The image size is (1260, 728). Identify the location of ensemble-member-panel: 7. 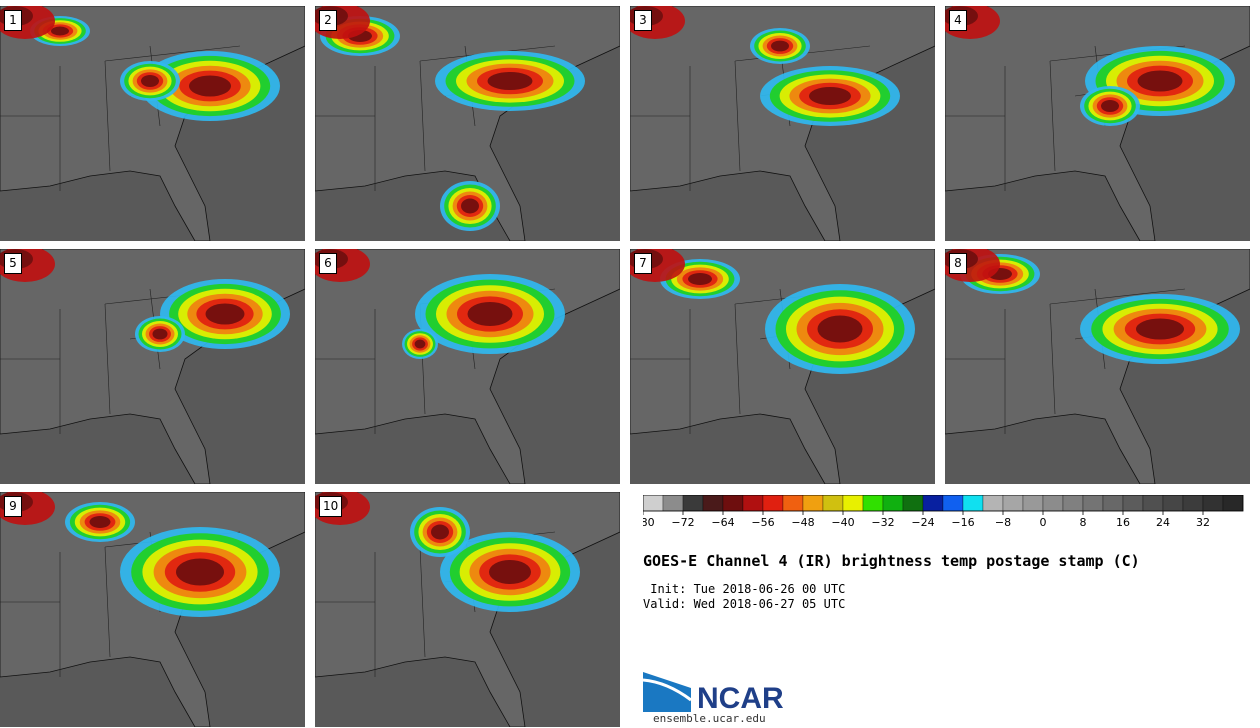
(782, 366).